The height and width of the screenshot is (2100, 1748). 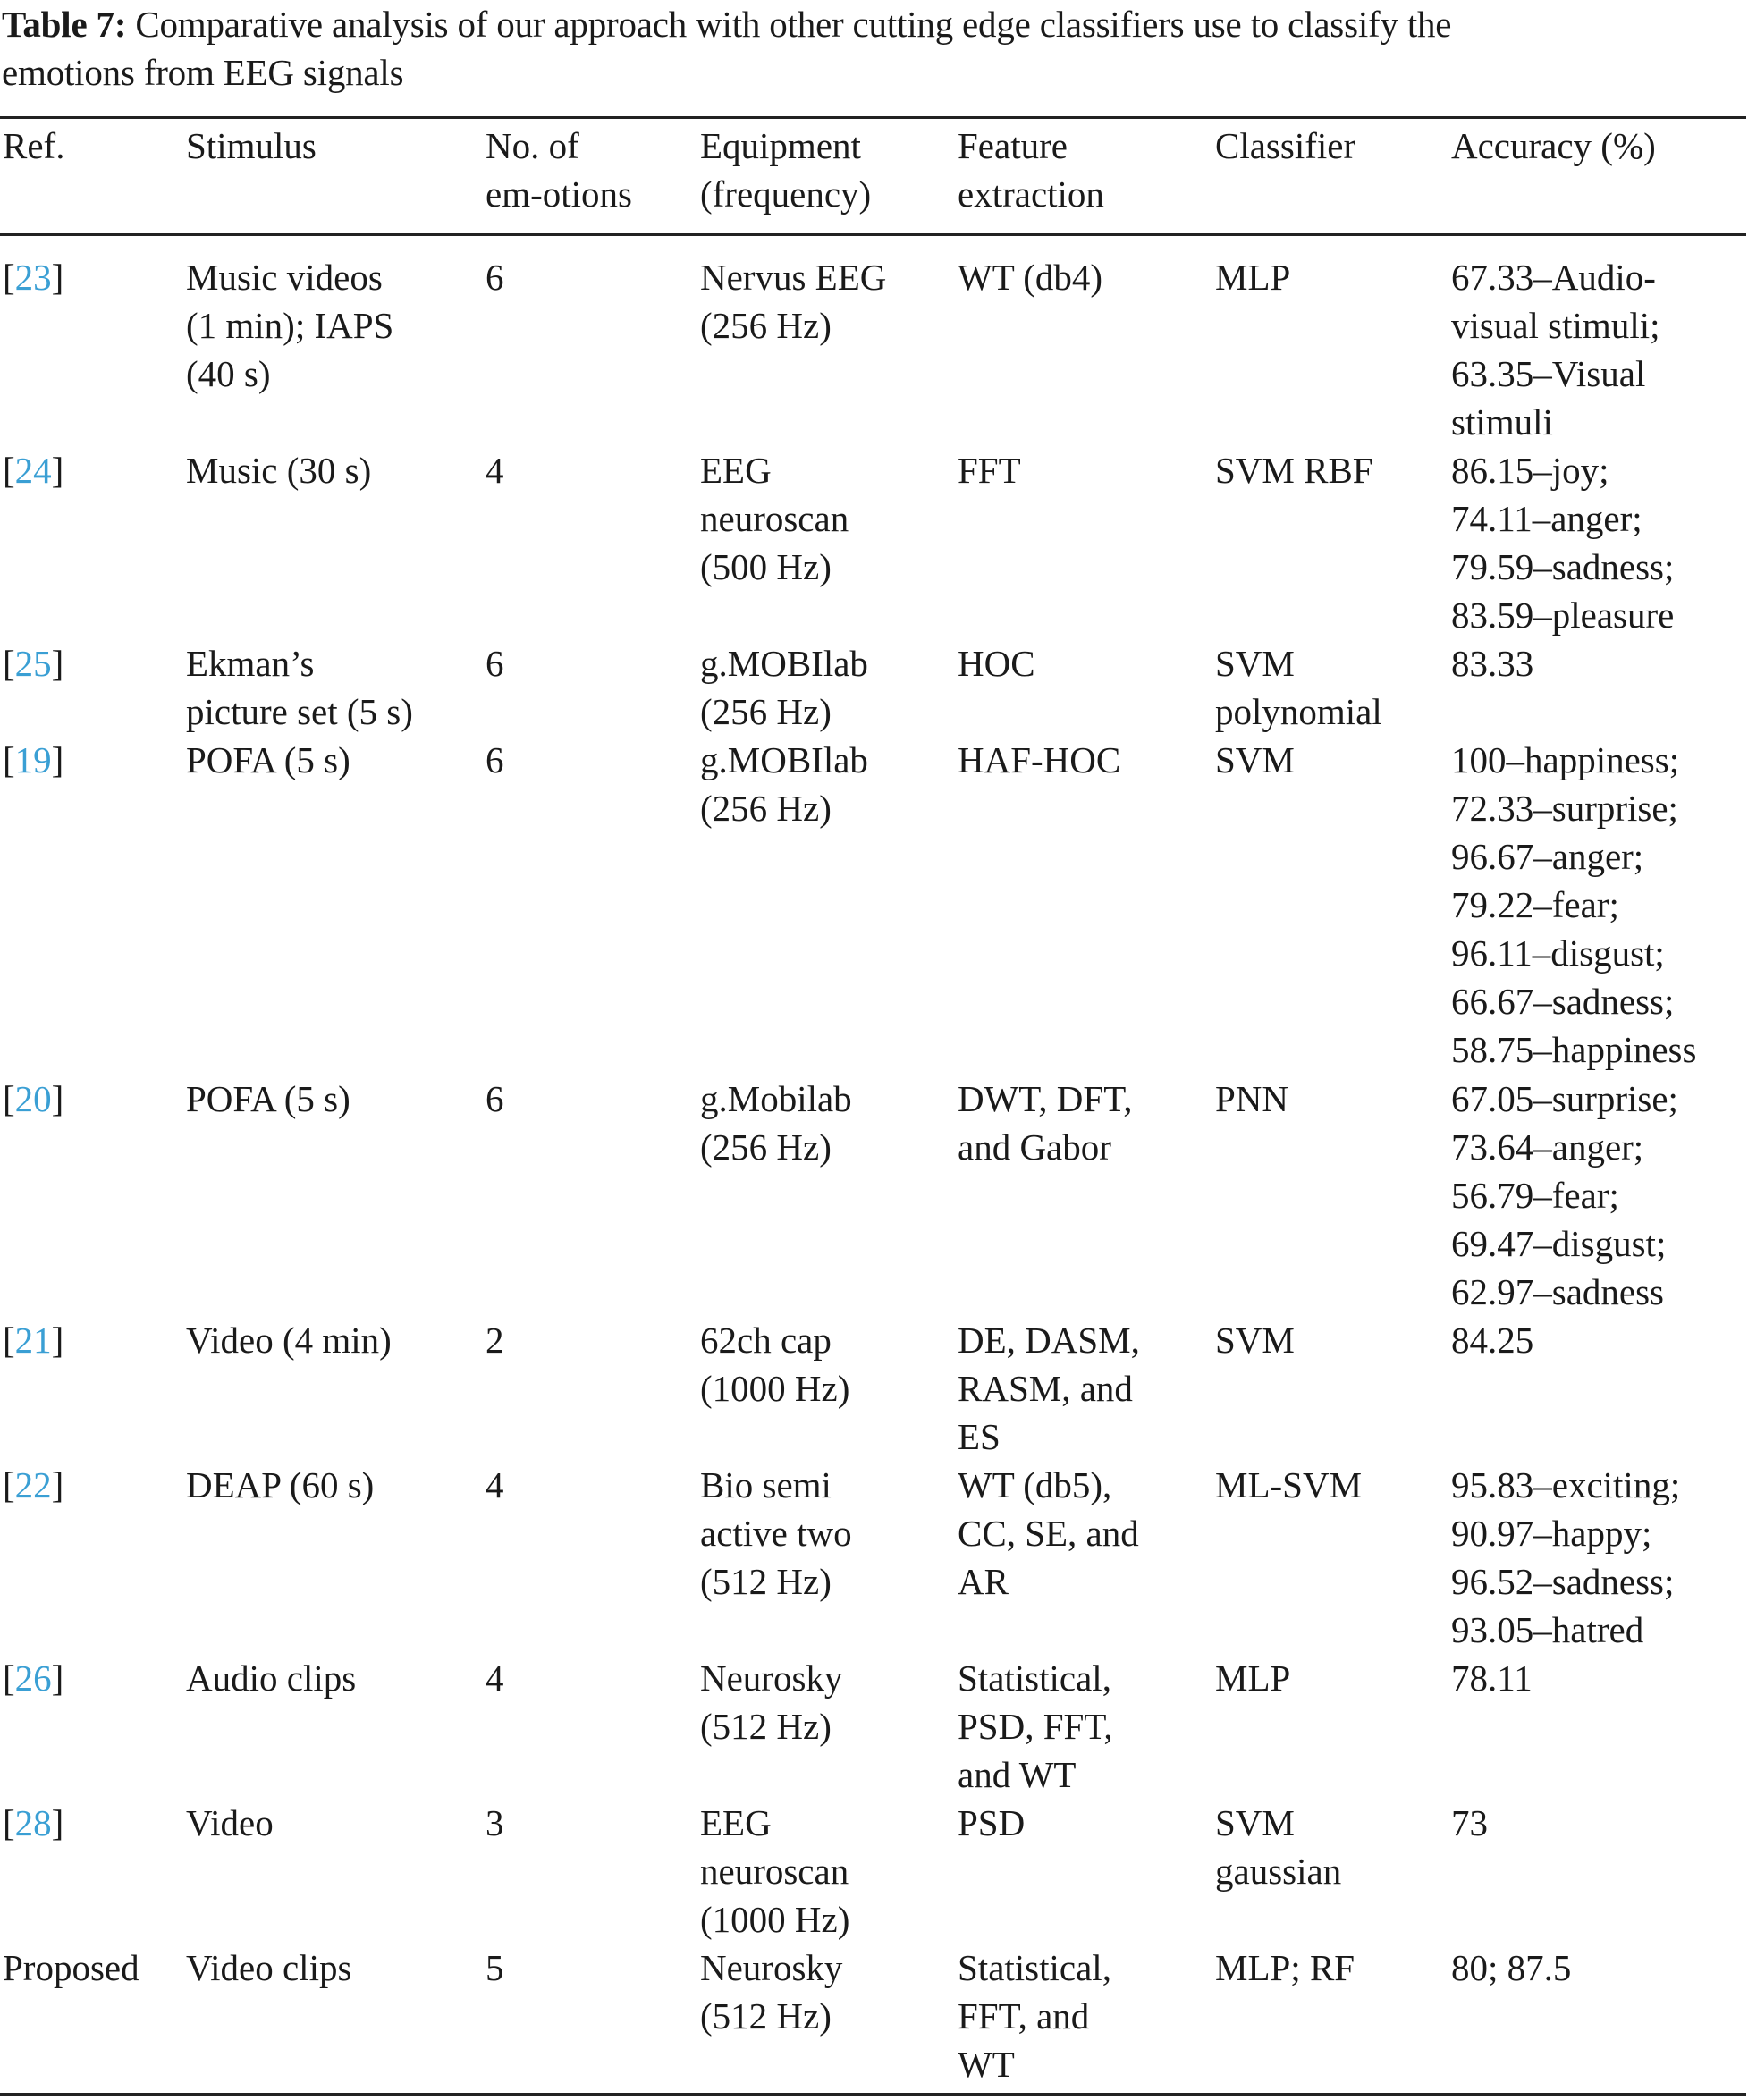 I want to click on citation-link: 28, so click(x=33, y=1822).